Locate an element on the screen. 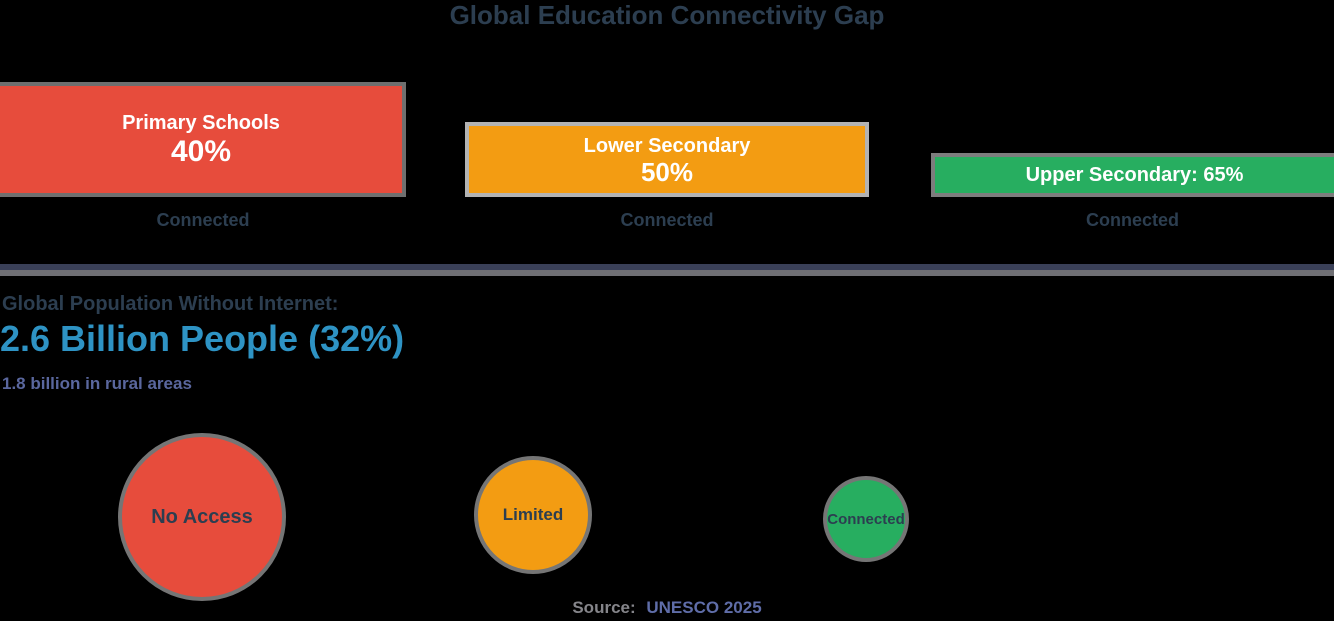  bar-primary-schools: Primary Schools 40% is located at coordinates (203, 139).